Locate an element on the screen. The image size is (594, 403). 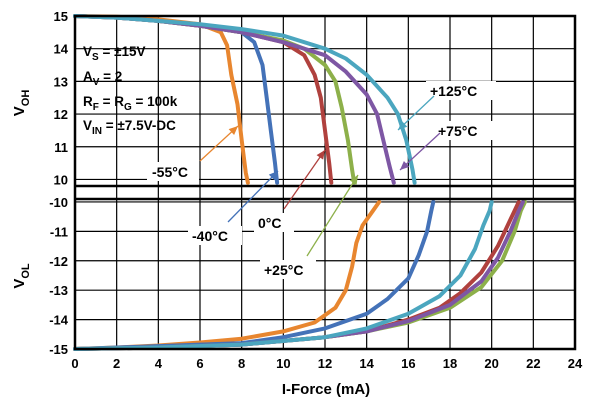
temperature-label: +25°C is located at coordinates (283, 270).